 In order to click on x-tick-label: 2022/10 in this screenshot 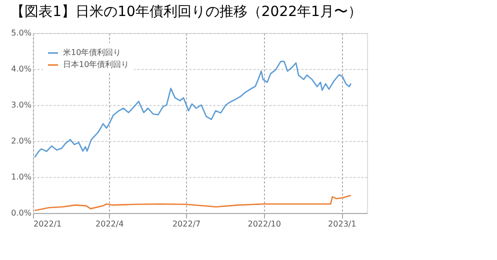, I will do `click(264, 224)`.